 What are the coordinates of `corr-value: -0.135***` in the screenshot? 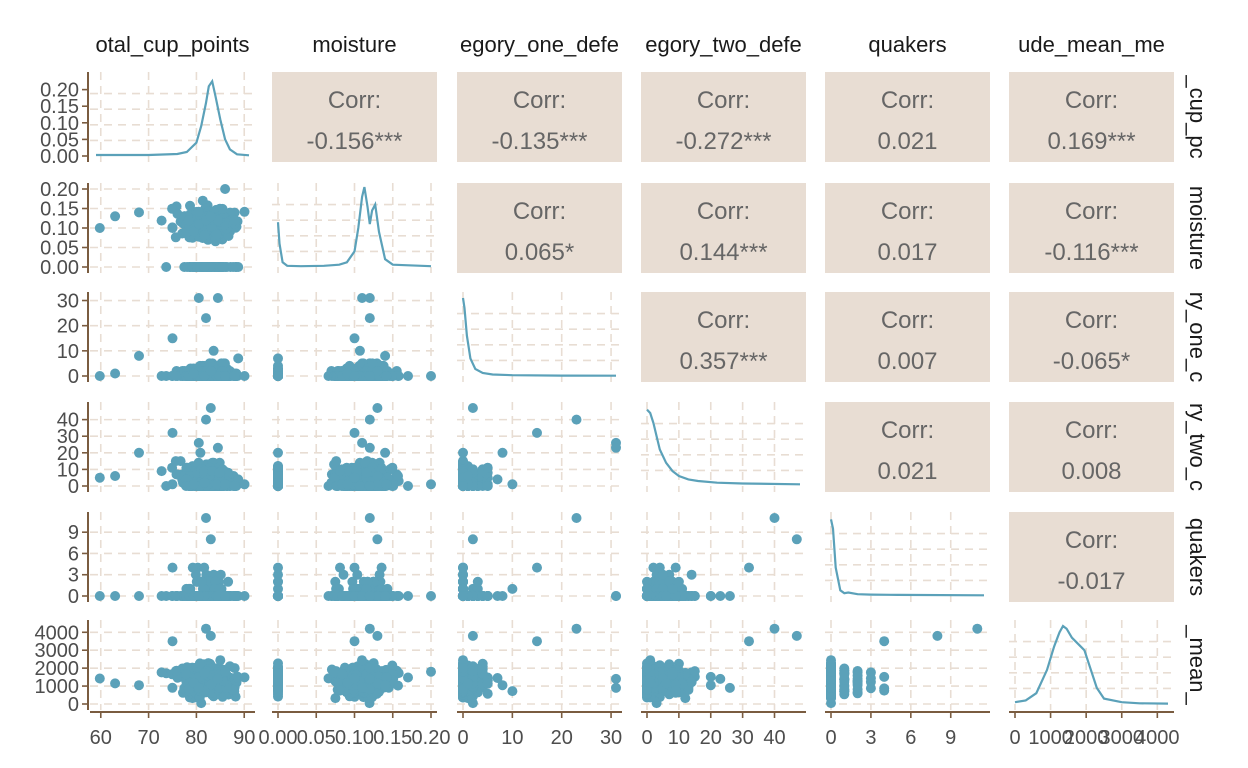 It's located at (539, 141).